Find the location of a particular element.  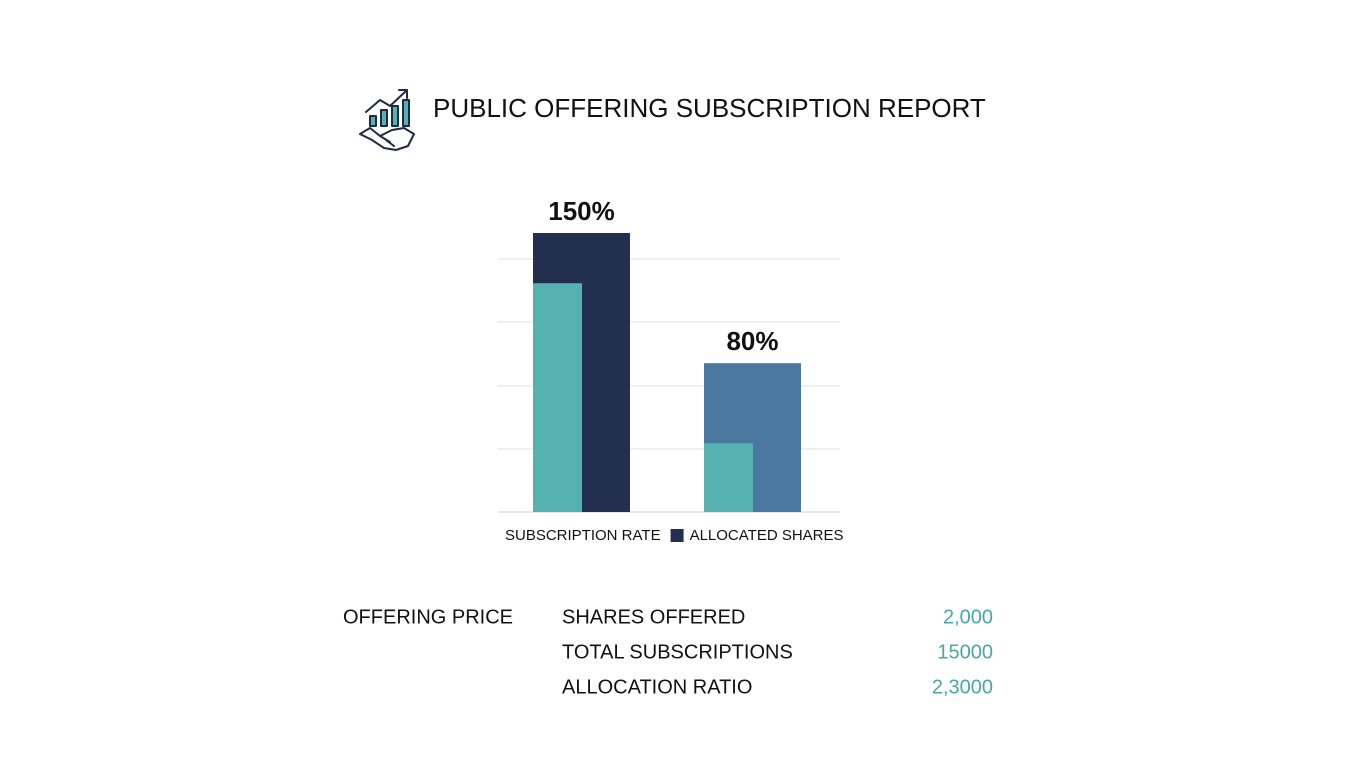

detail-value: 15000 is located at coordinates (965, 652).